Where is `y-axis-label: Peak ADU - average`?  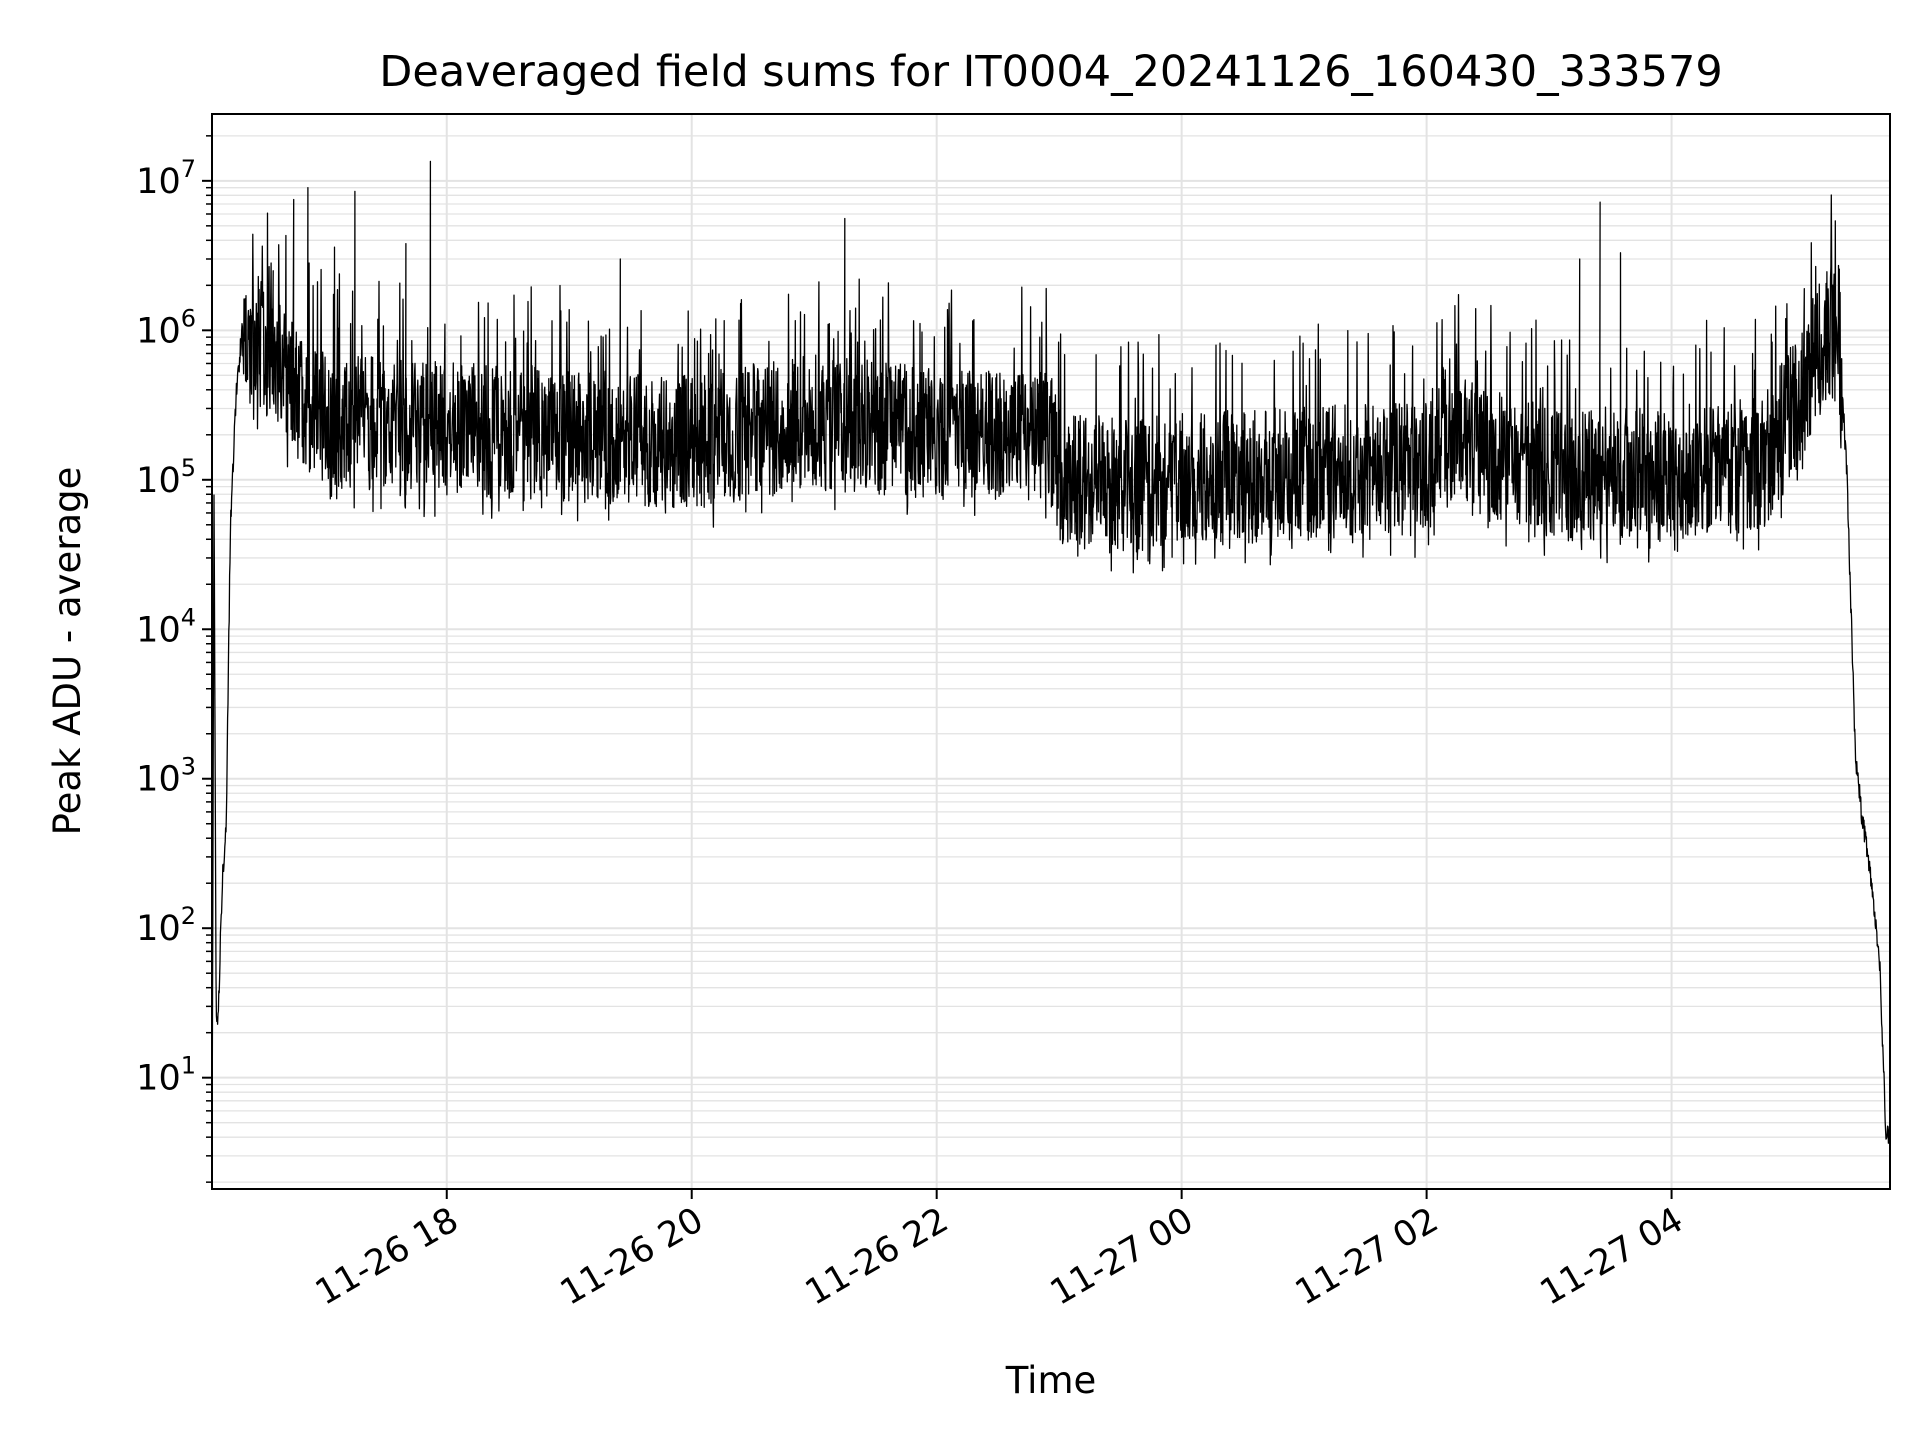 y-axis-label: Peak ADU - average is located at coordinates (67, 651).